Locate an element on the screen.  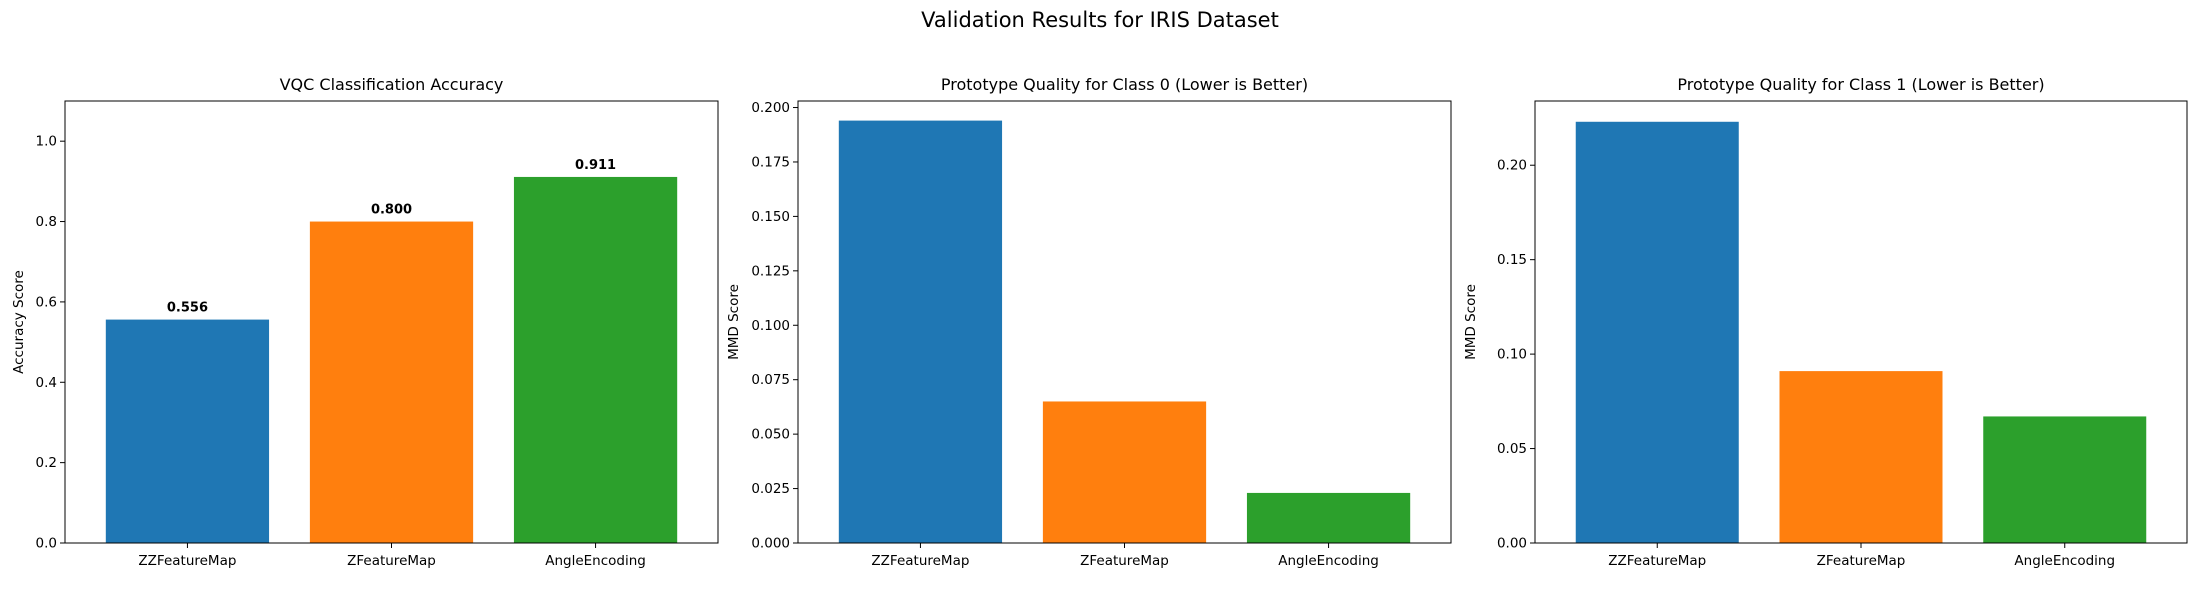
y-tick-label: 0.125 is located at coordinates (770, 271).